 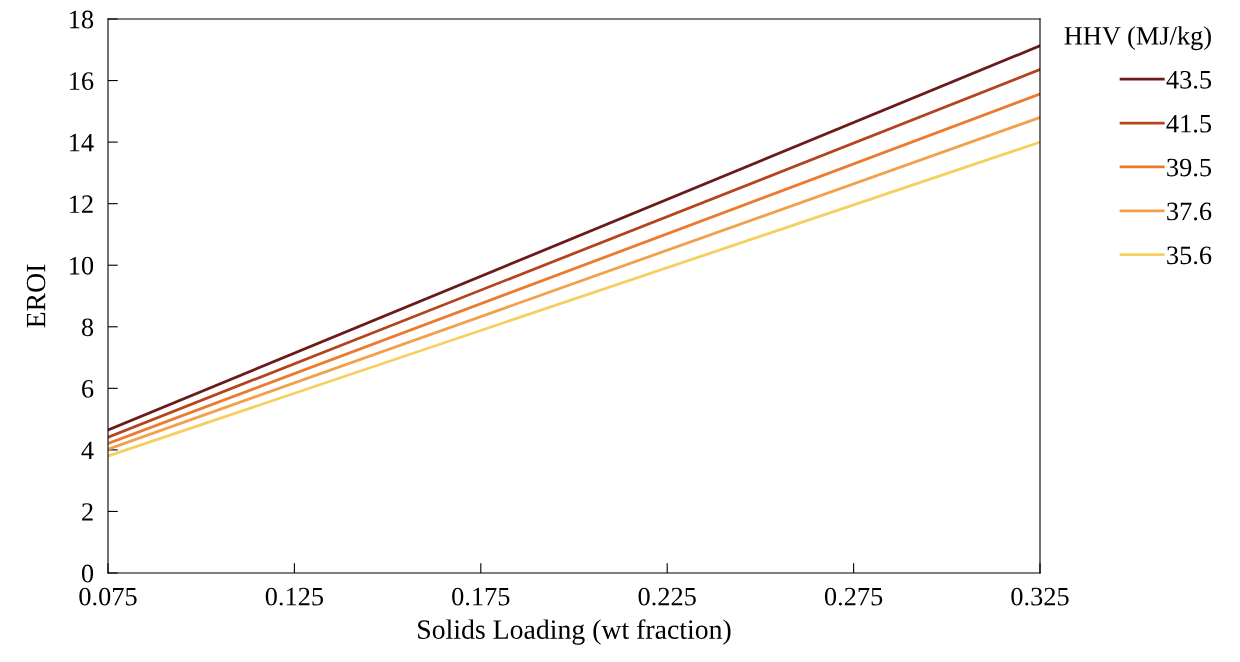 What do you see at coordinates (87, 450) in the screenshot?
I see `y-tick-label: 4` at bounding box center [87, 450].